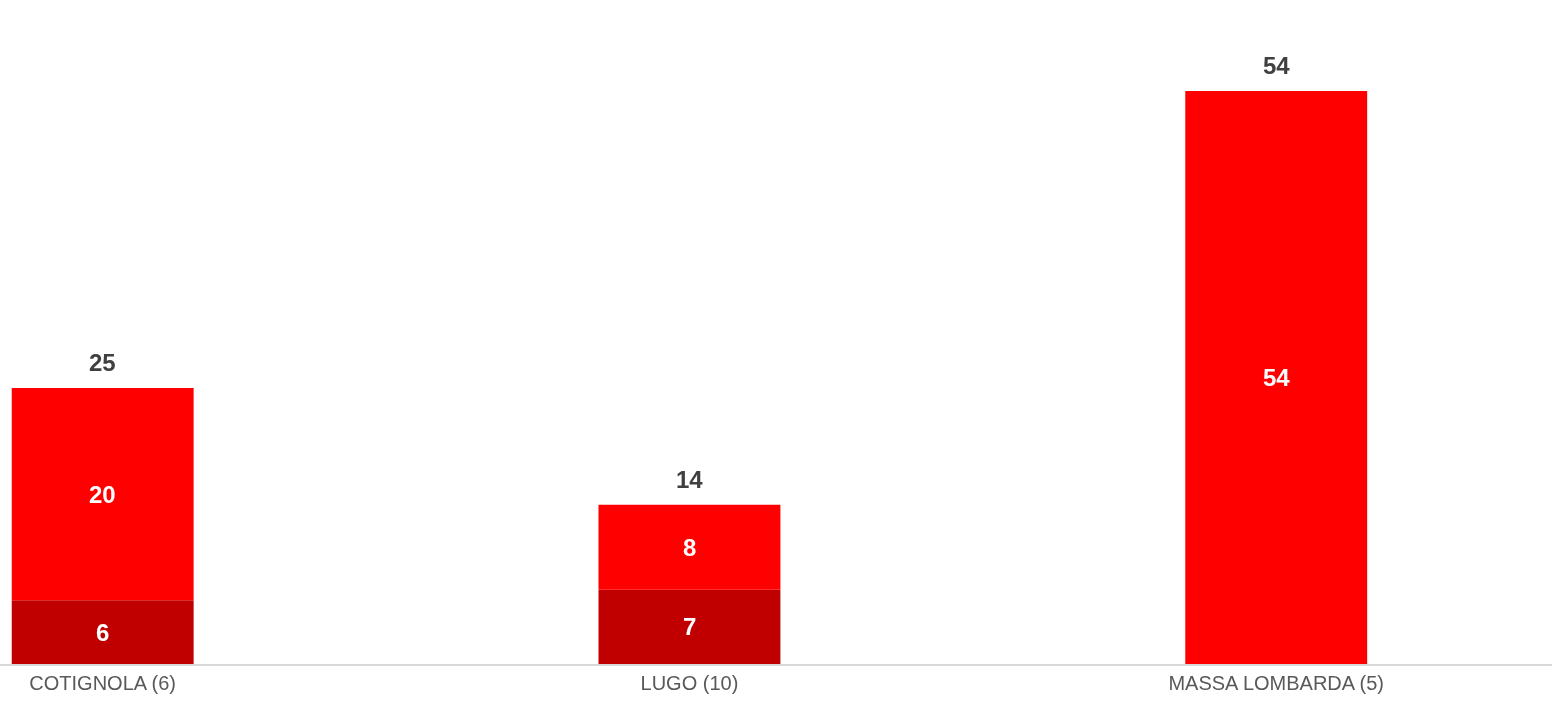 The width and height of the screenshot is (1552, 714). I want to click on x-tick-label: MASSA LOMBARDA (5), so click(1276, 683).